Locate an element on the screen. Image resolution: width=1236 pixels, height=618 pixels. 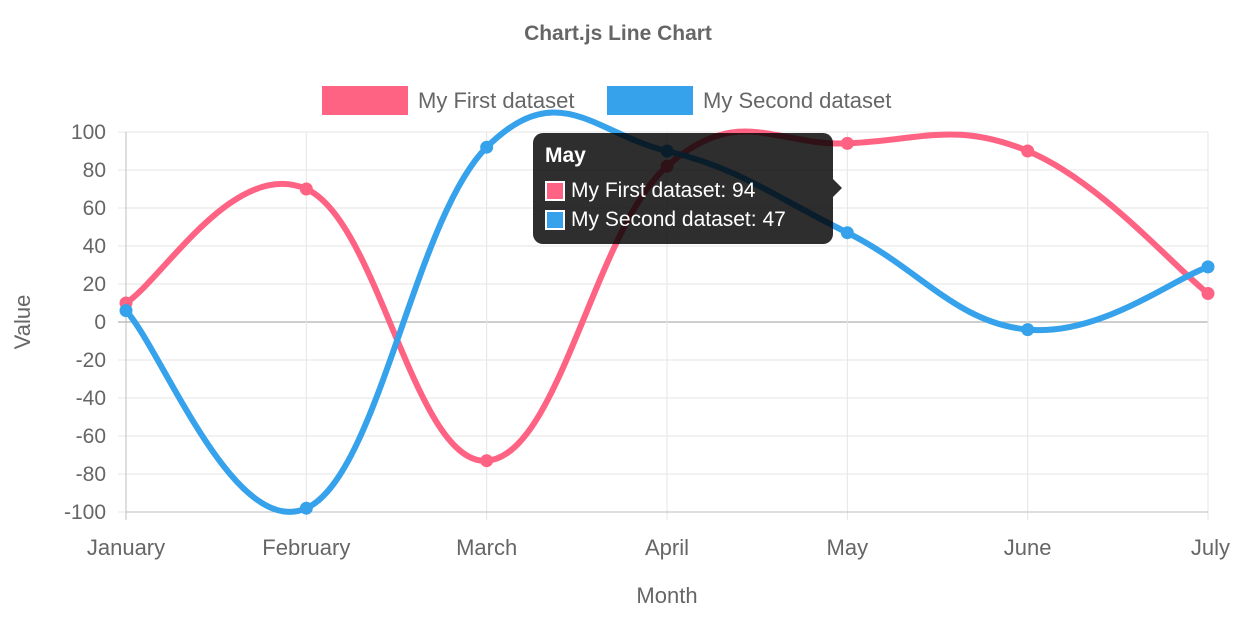
x-axis-label: Month is located at coordinates (666, 595).